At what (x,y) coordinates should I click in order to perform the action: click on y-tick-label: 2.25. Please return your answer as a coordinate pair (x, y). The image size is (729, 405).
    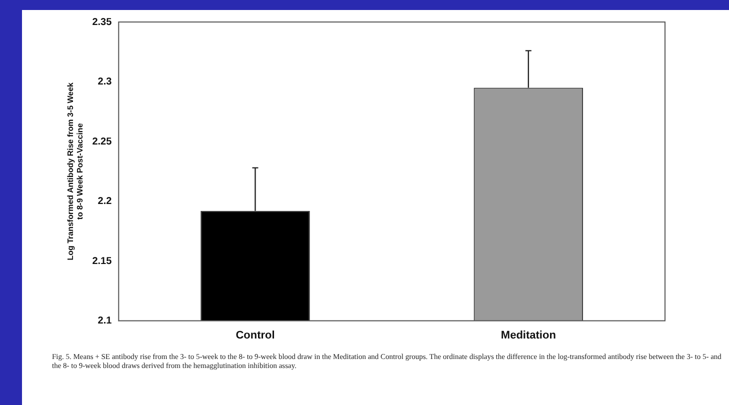
    Looking at the image, I should click on (102, 142).